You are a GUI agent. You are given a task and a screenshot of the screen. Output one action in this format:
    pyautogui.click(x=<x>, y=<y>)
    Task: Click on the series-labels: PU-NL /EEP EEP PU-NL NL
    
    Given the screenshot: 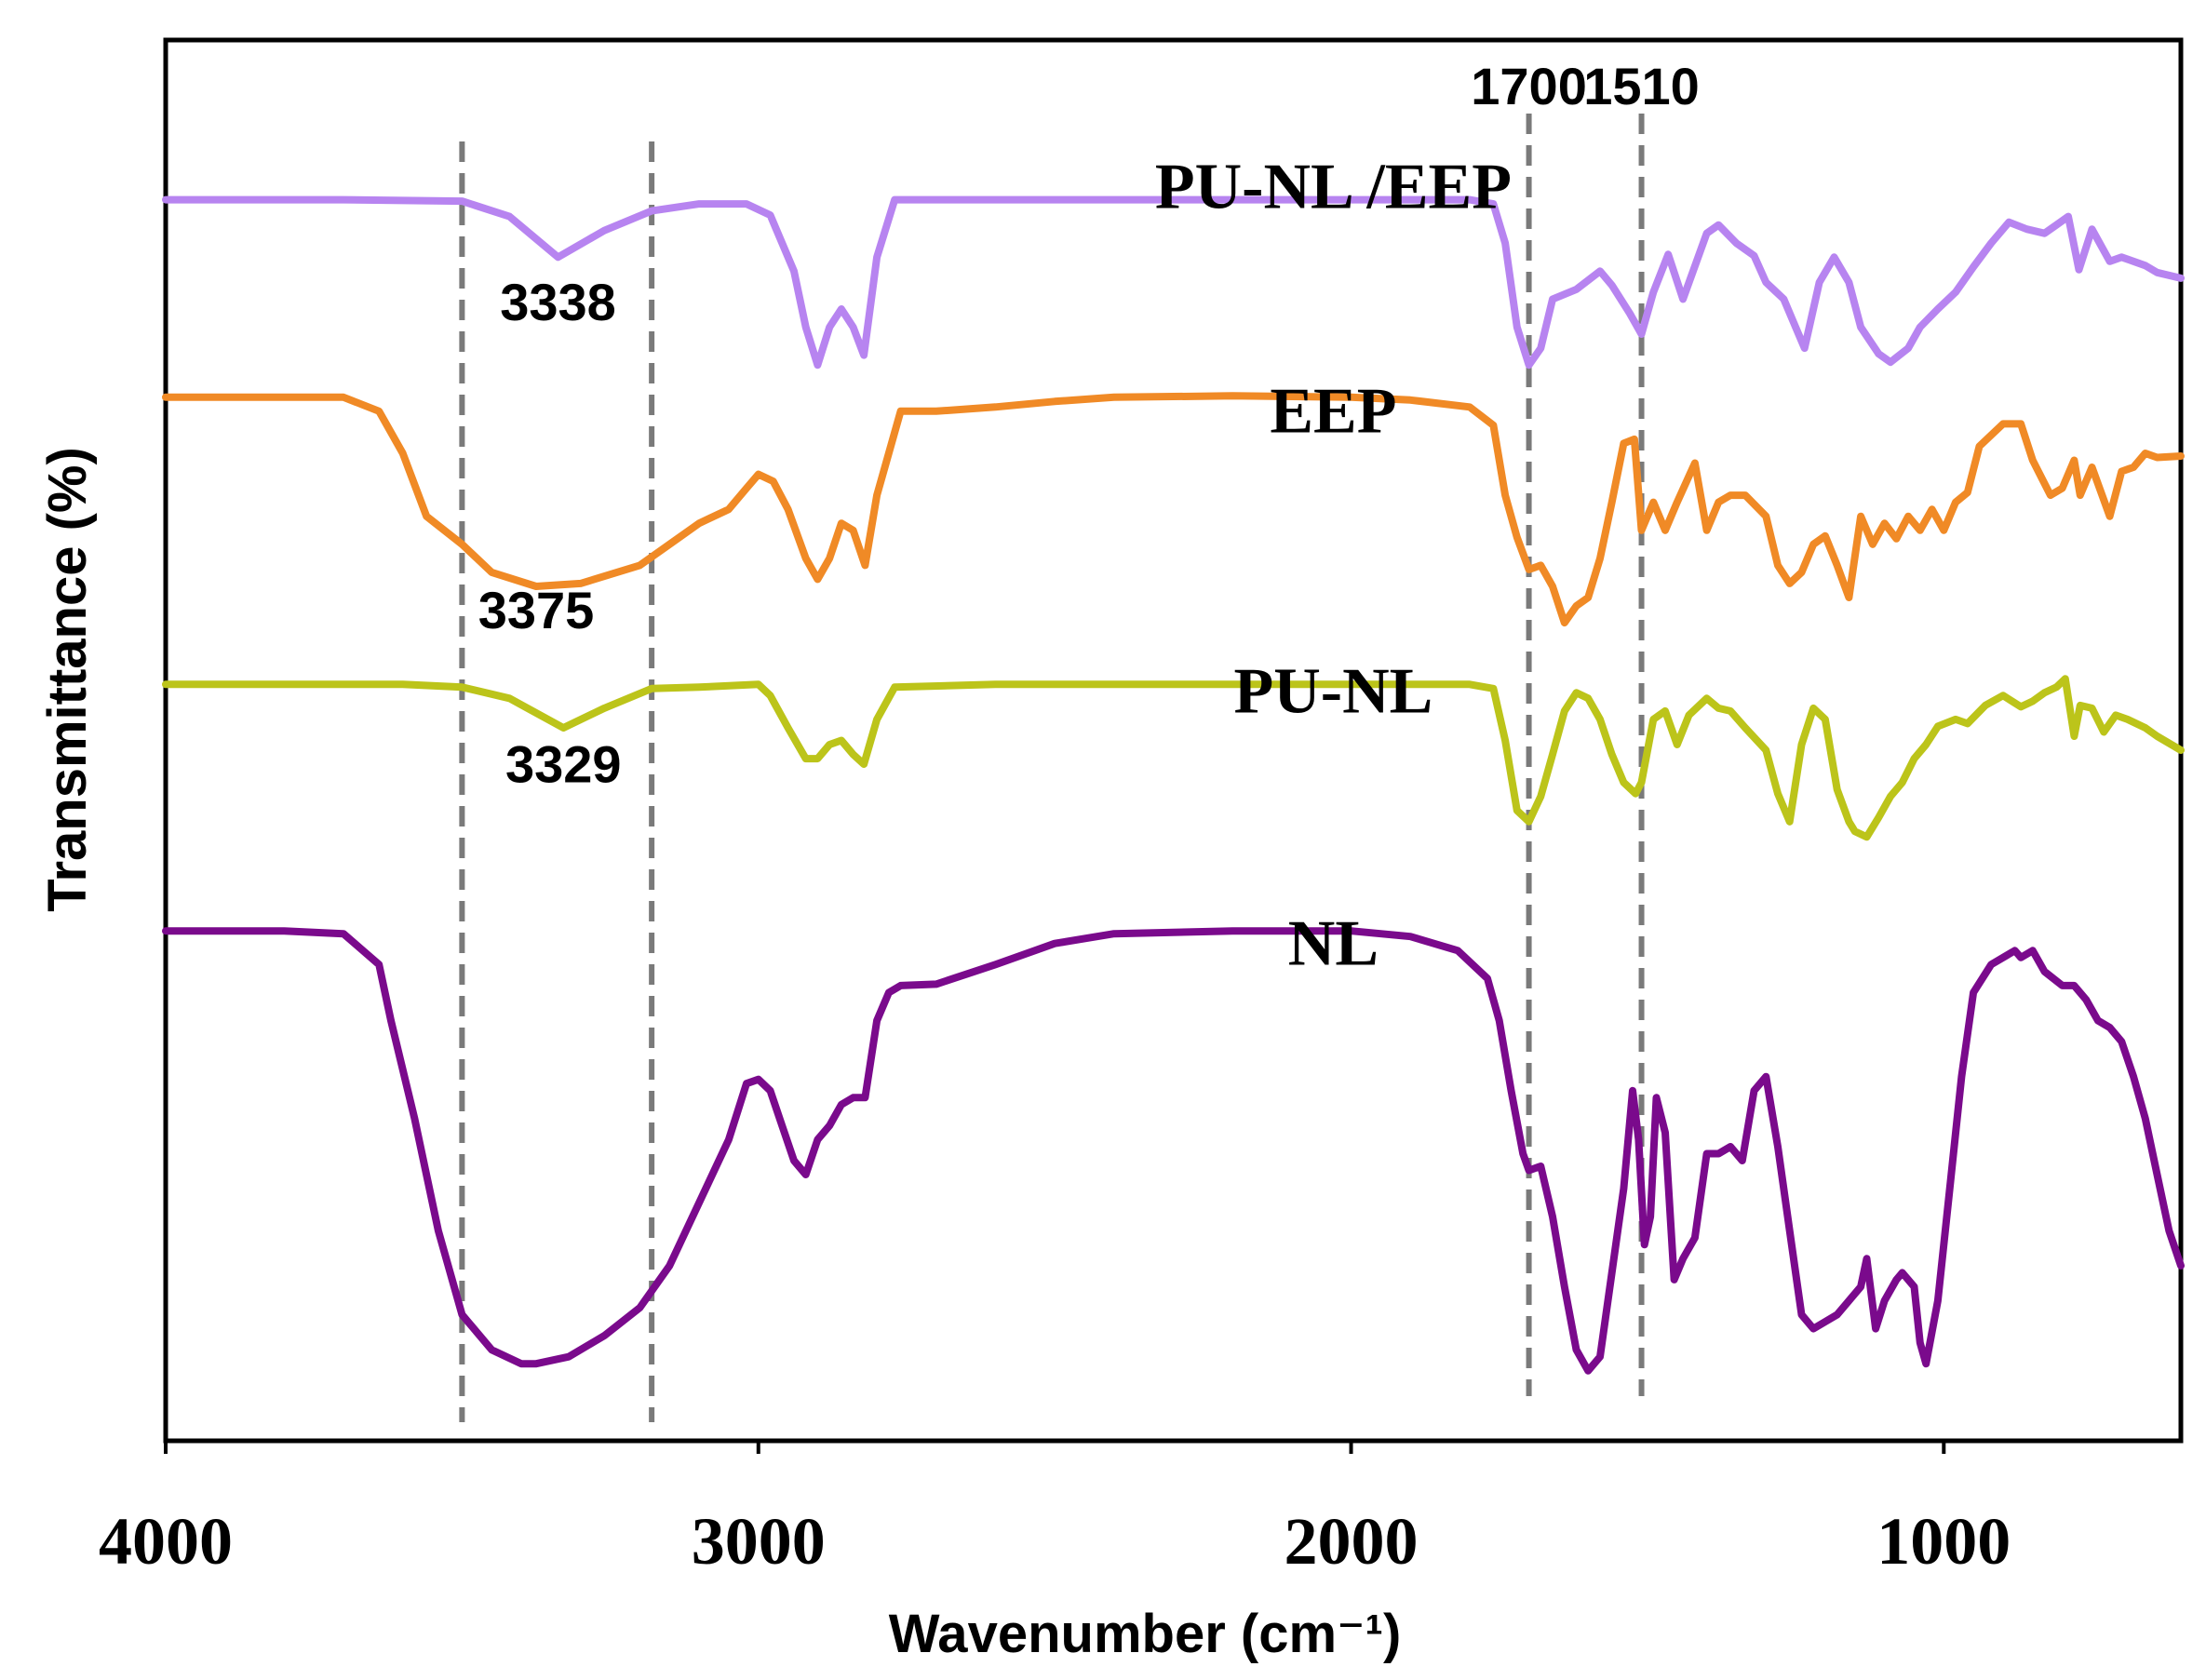 What is the action you would take?
    pyautogui.click(x=1333, y=566)
    